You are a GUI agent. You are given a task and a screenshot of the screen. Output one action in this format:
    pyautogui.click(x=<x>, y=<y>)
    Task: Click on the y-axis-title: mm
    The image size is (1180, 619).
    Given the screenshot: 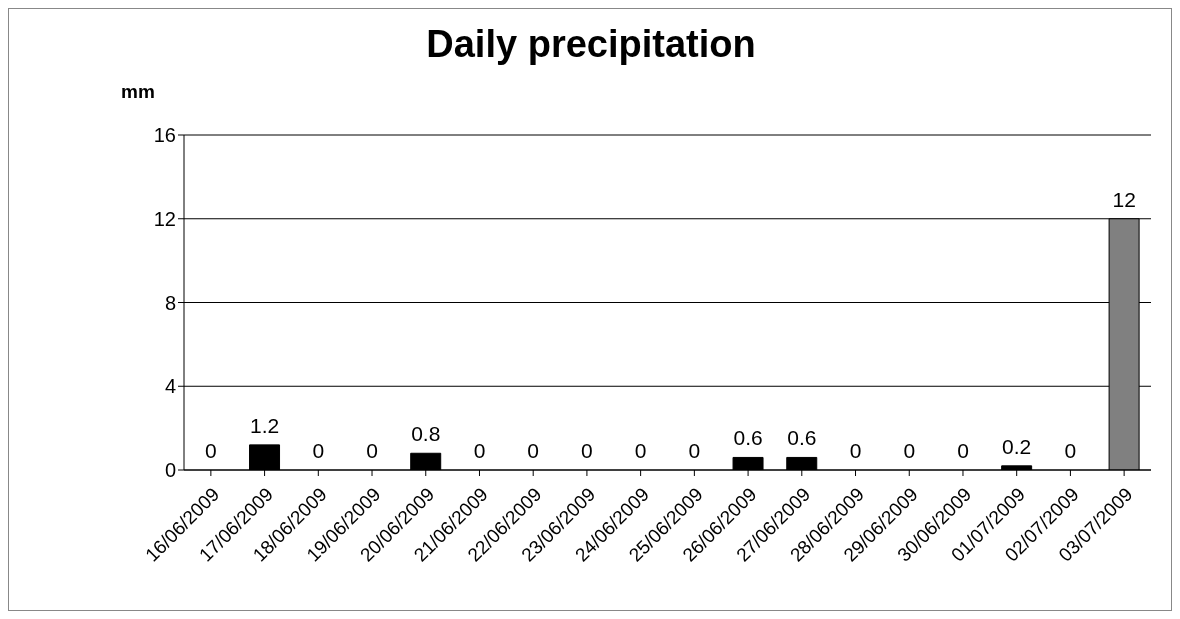 What is the action you would take?
    pyautogui.click(x=138, y=92)
    